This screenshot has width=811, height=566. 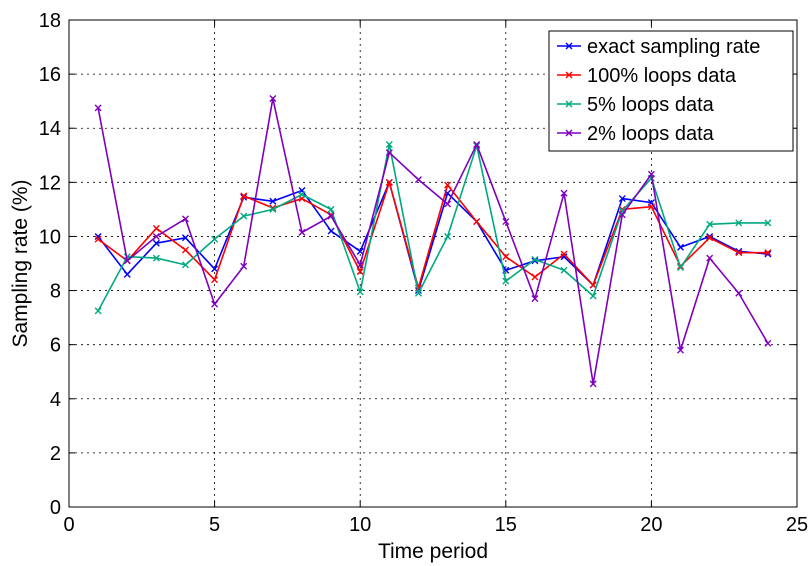 What do you see at coordinates (55, 454) in the screenshot?
I see `y-tick-label: 2` at bounding box center [55, 454].